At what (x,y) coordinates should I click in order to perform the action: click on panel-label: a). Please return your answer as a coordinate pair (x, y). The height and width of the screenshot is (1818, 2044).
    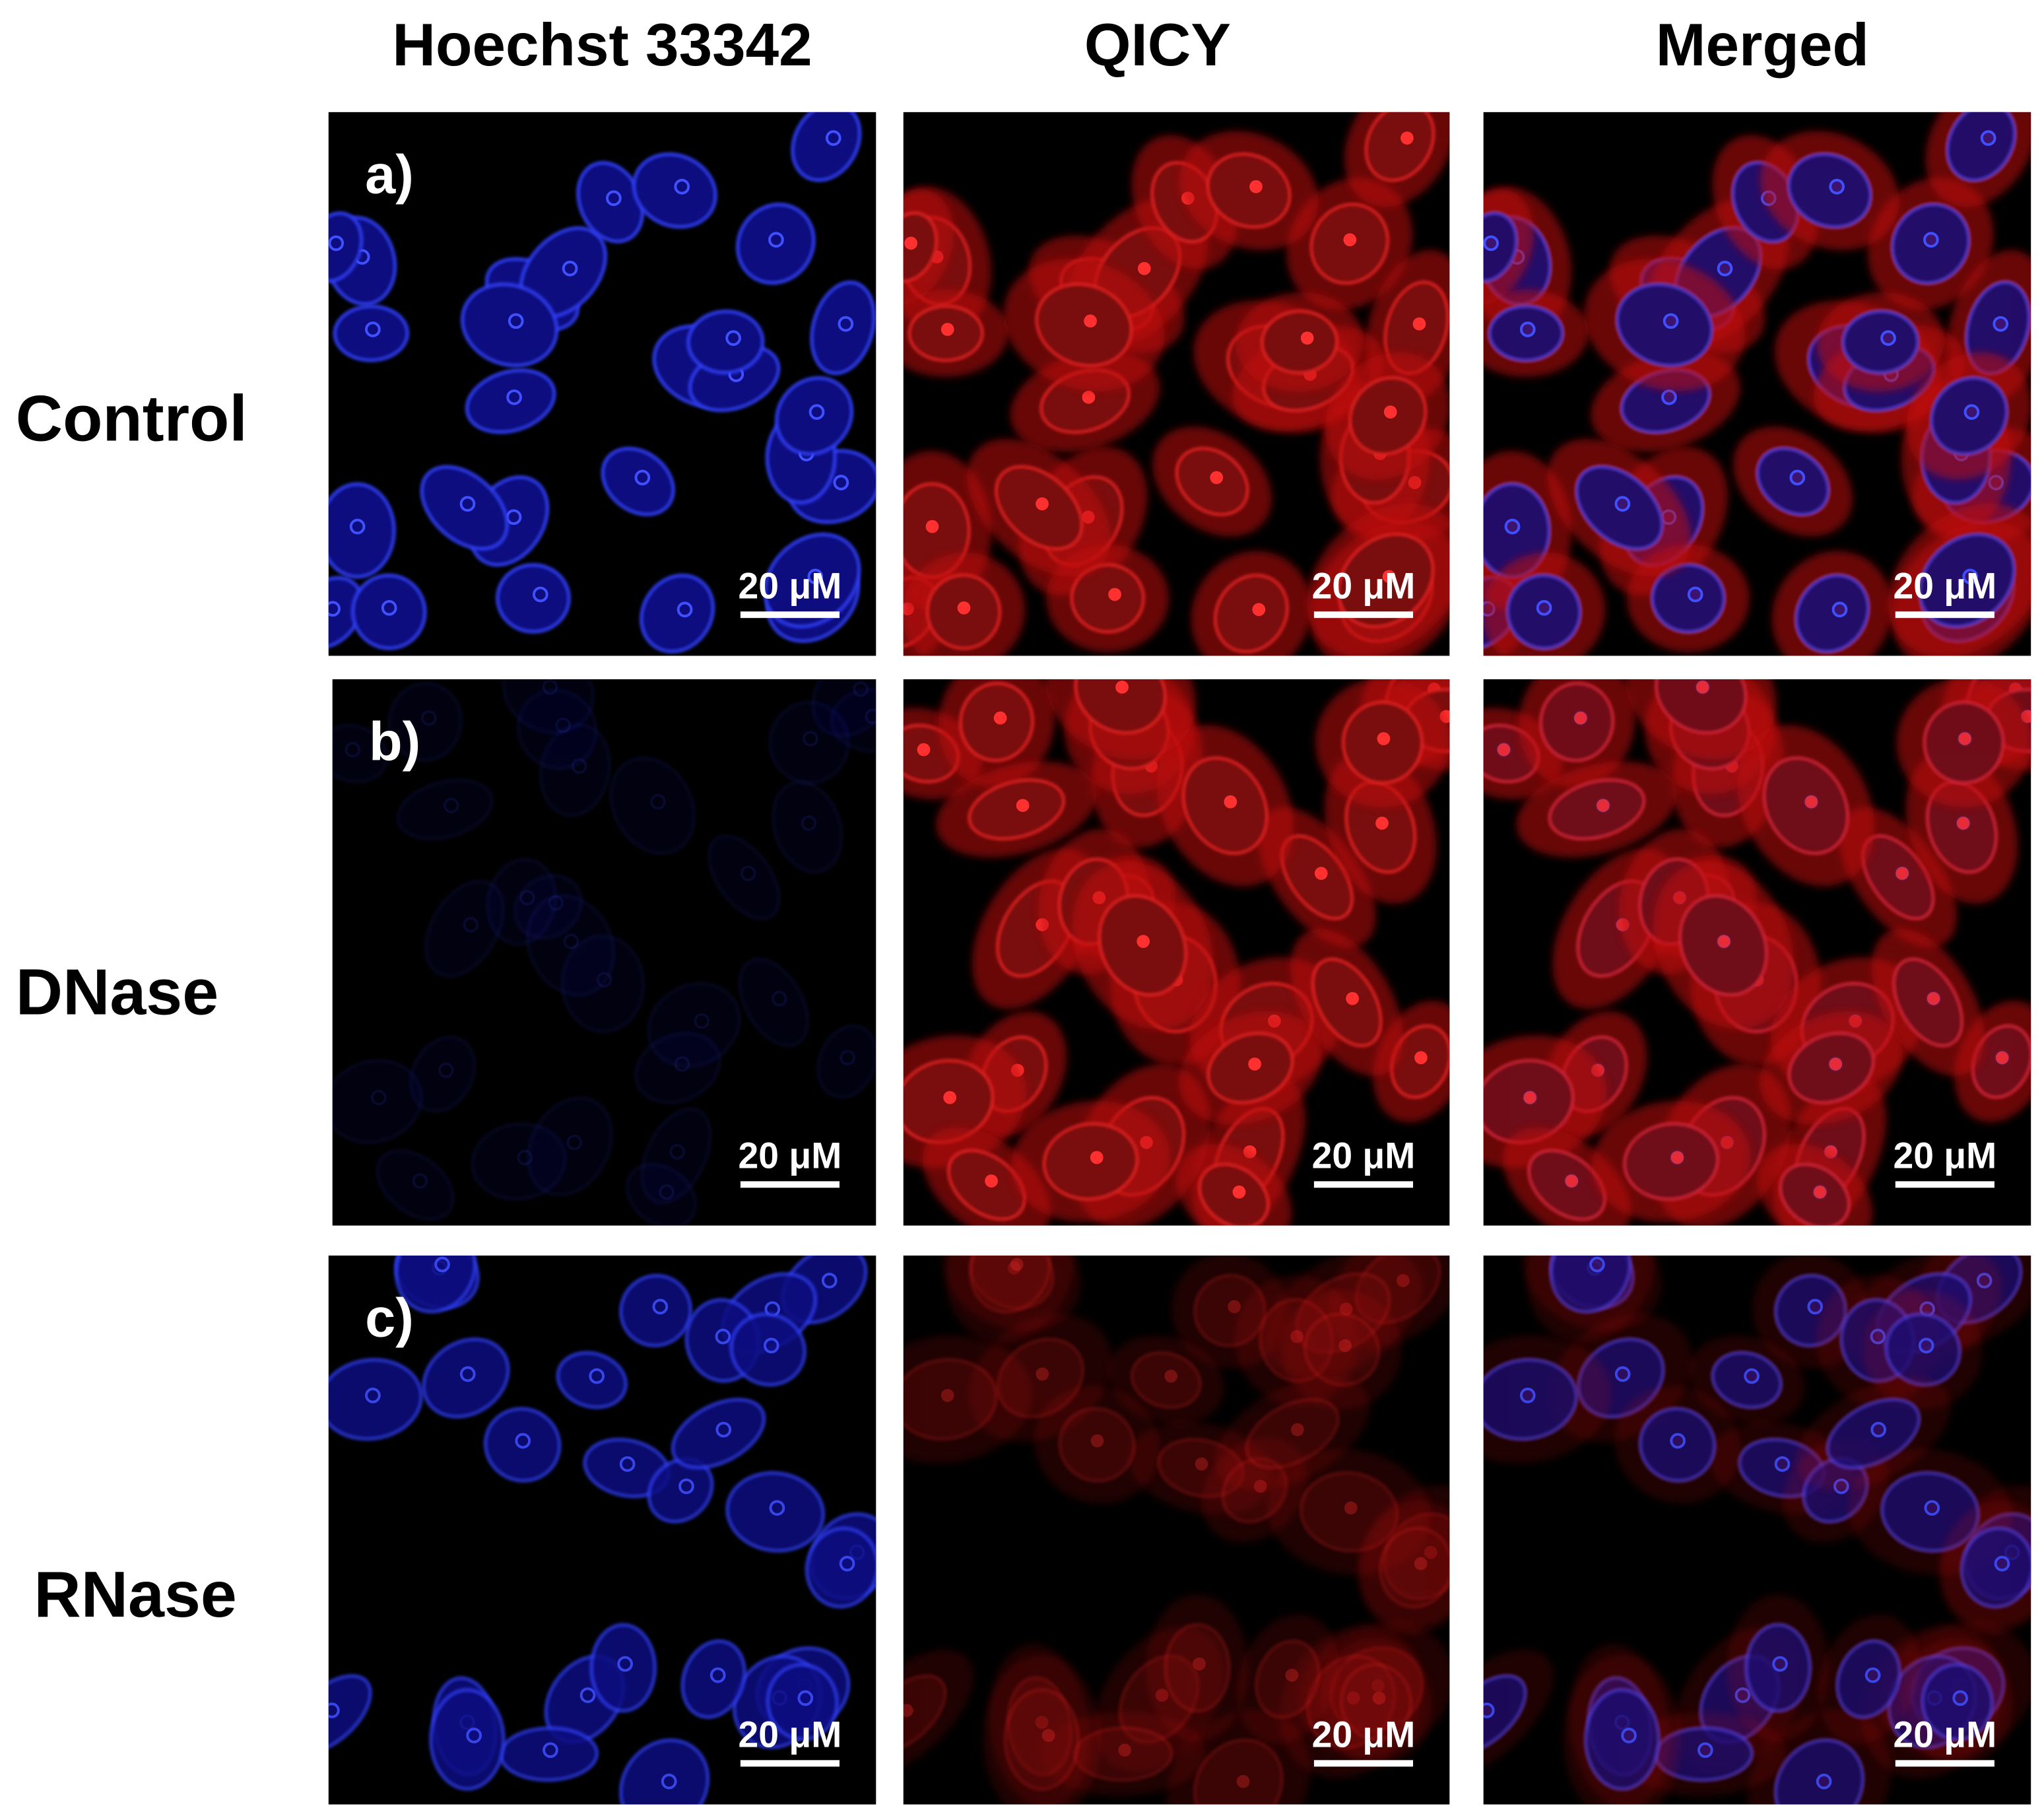
    Looking at the image, I should click on (389, 174).